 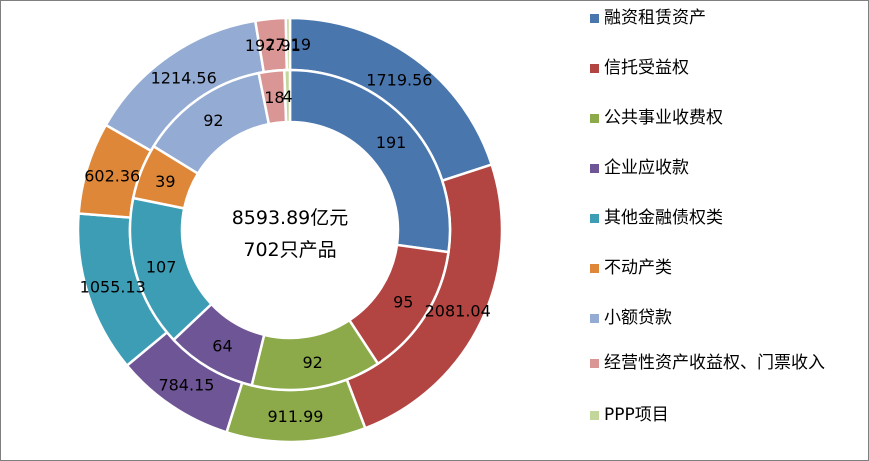 I want to click on legend-label-6: 小额贷款, so click(x=638, y=318).